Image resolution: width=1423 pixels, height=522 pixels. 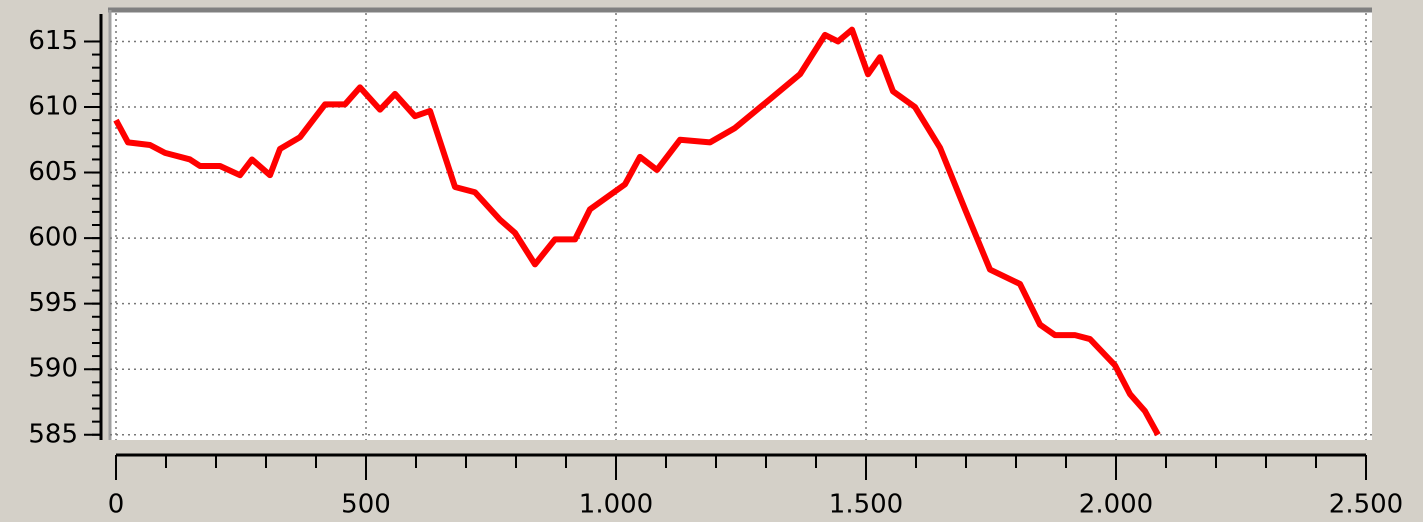 What do you see at coordinates (53, 41) in the screenshot?
I see `y-tick-label: 615` at bounding box center [53, 41].